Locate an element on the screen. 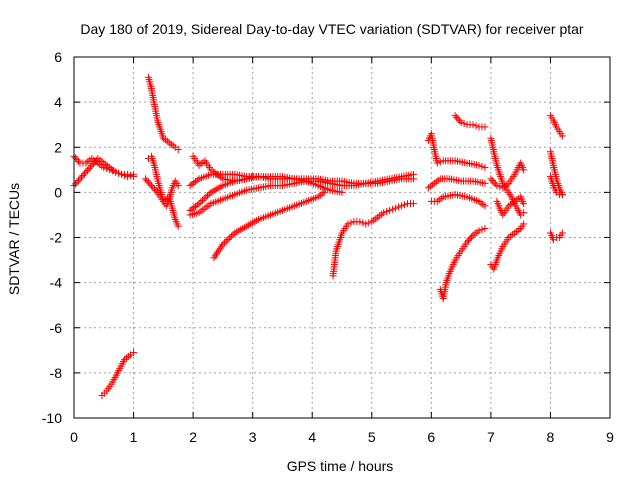  x-tick-label: 4 is located at coordinates (312, 437).